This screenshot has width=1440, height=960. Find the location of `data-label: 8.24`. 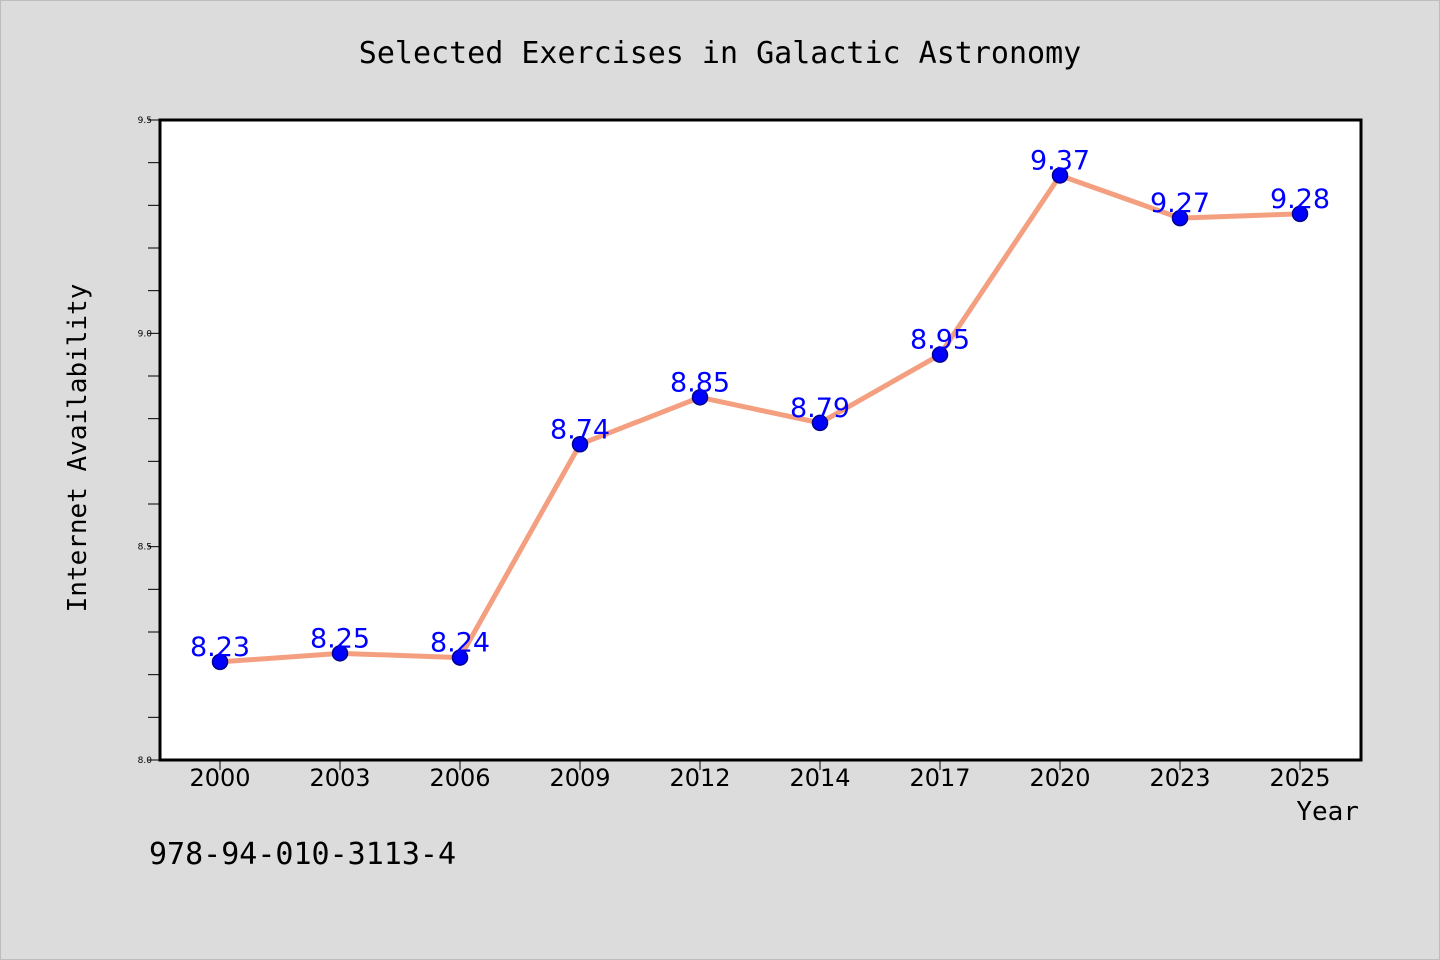

data-label: 8.24 is located at coordinates (460, 643).